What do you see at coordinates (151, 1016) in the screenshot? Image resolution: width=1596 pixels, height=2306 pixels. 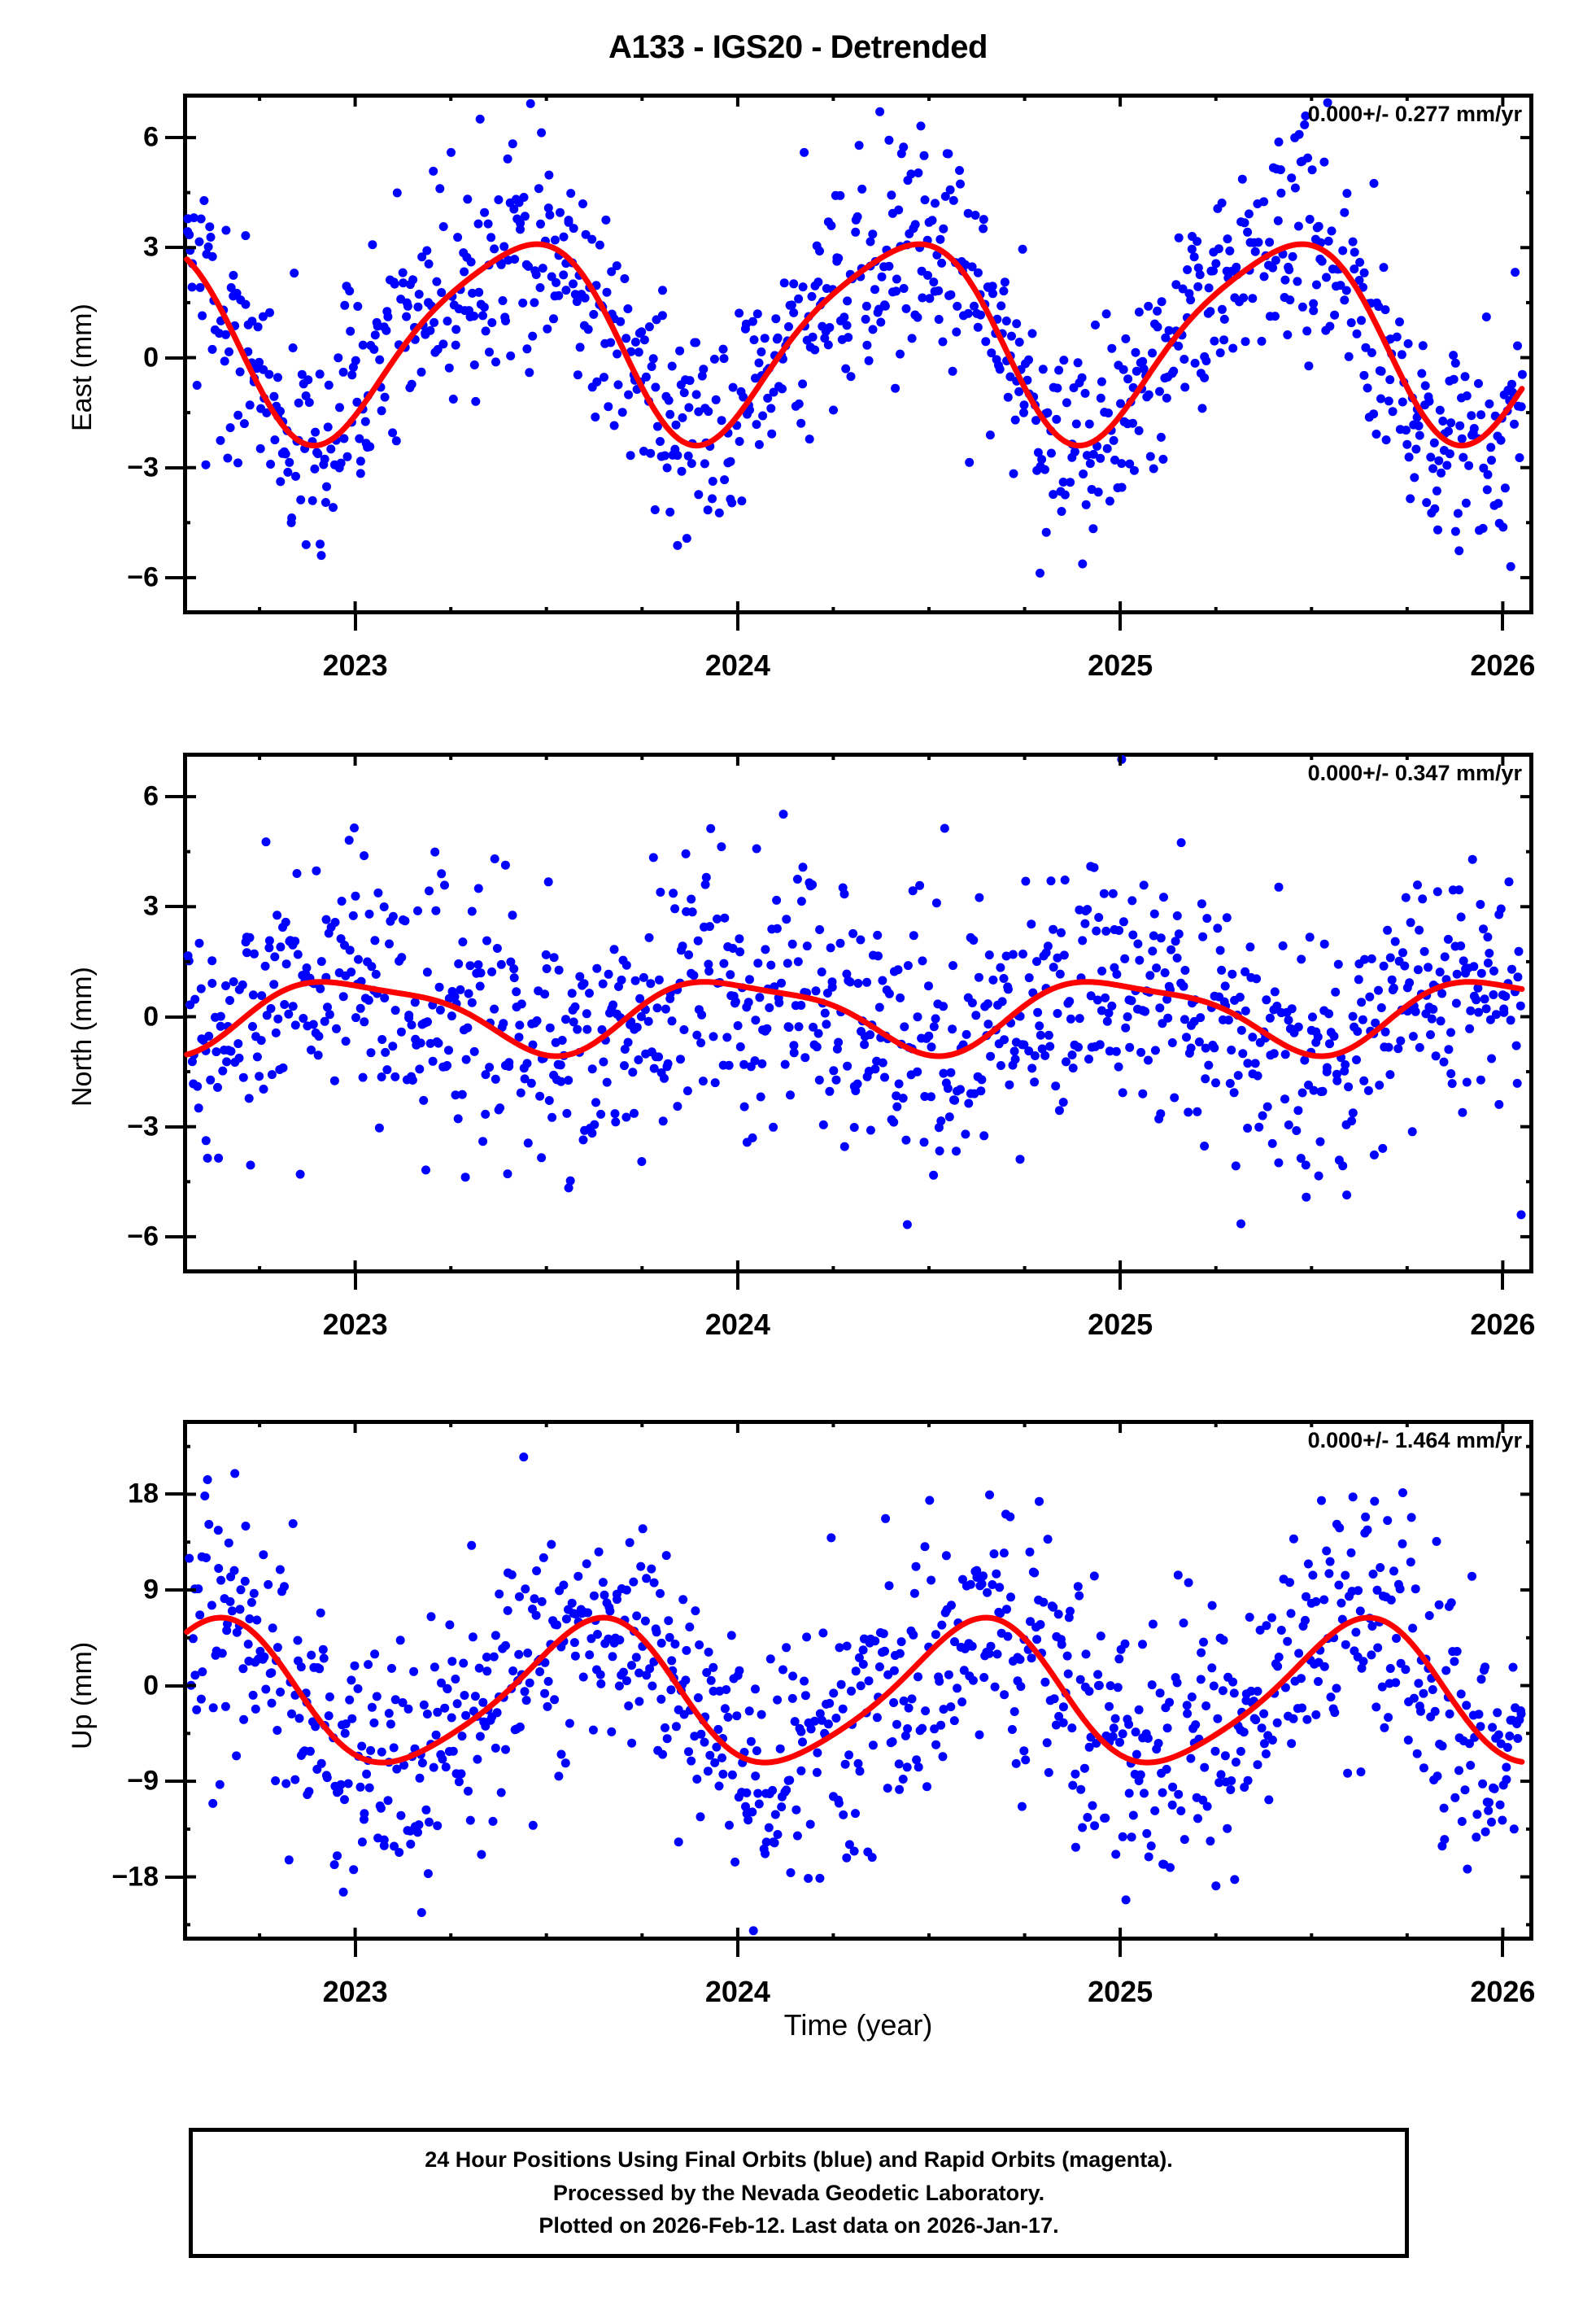 I see `north-ytick-0: 0` at bounding box center [151, 1016].